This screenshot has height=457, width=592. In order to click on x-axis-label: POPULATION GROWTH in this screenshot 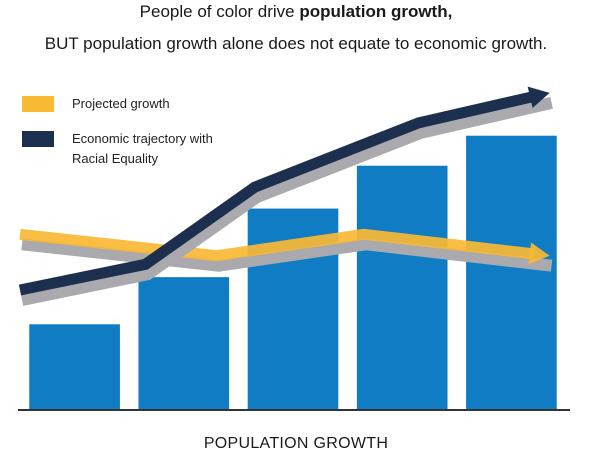, I will do `click(296, 443)`.